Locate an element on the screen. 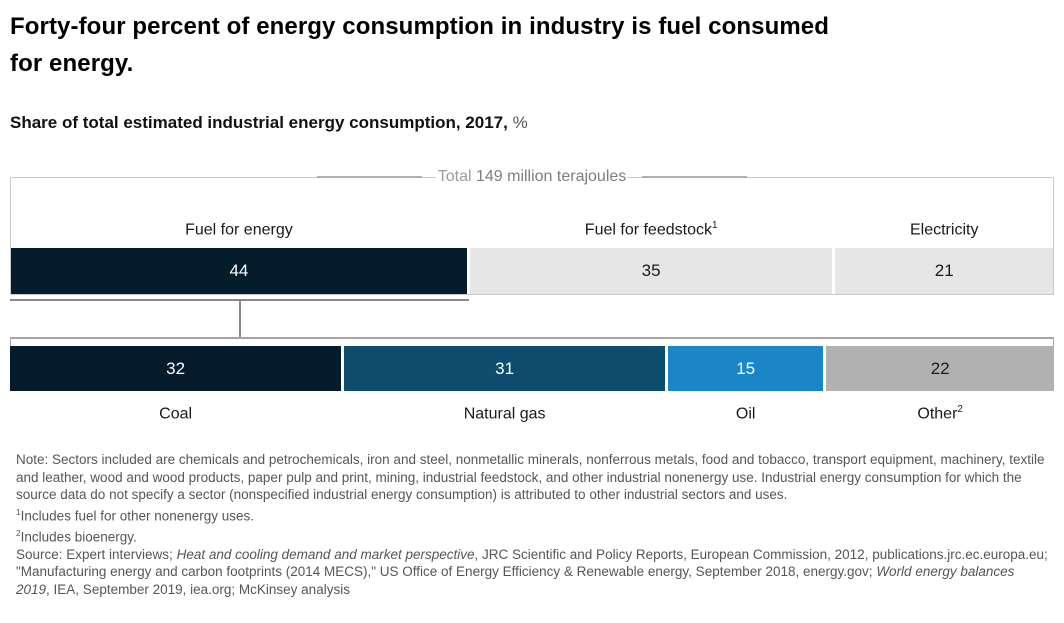 The width and height of the screenshot is (1064, 623). total-banner-dash-left is located at coordinates (369, 177).